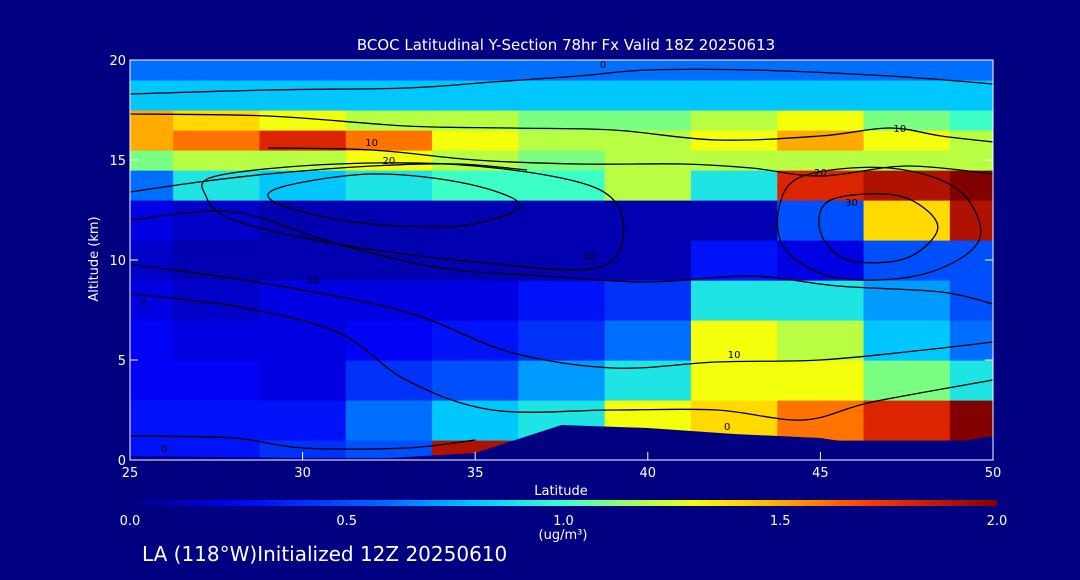 The height and width of the screenshot is (580, 1080). Describe the element at coordinates (117, 161) in the screenshot. I see `y-tick-label: 15` at that location.